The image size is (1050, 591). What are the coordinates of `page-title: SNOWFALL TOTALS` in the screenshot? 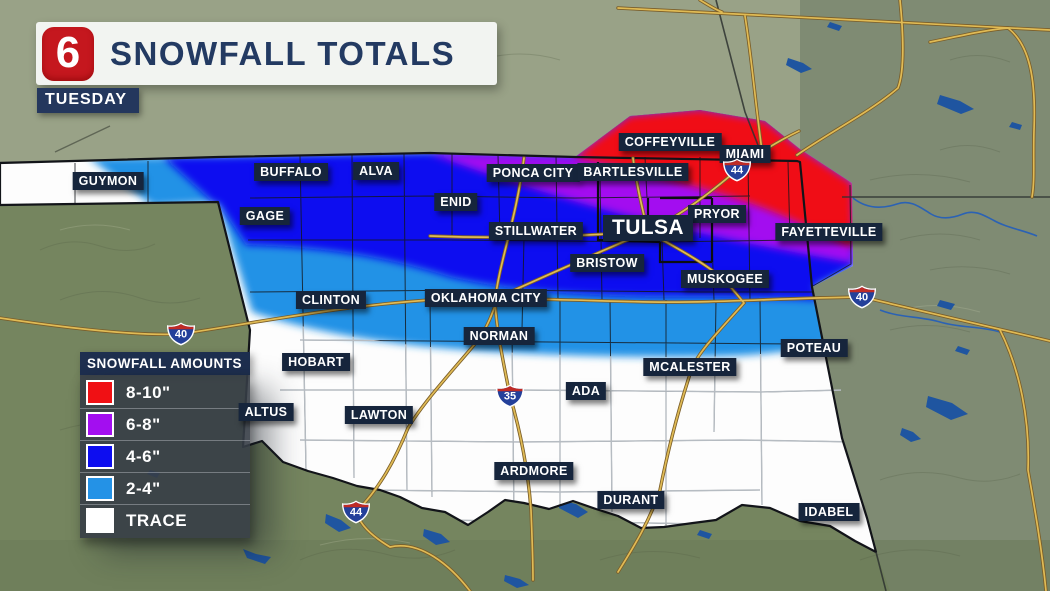 It's located at (283, 53).